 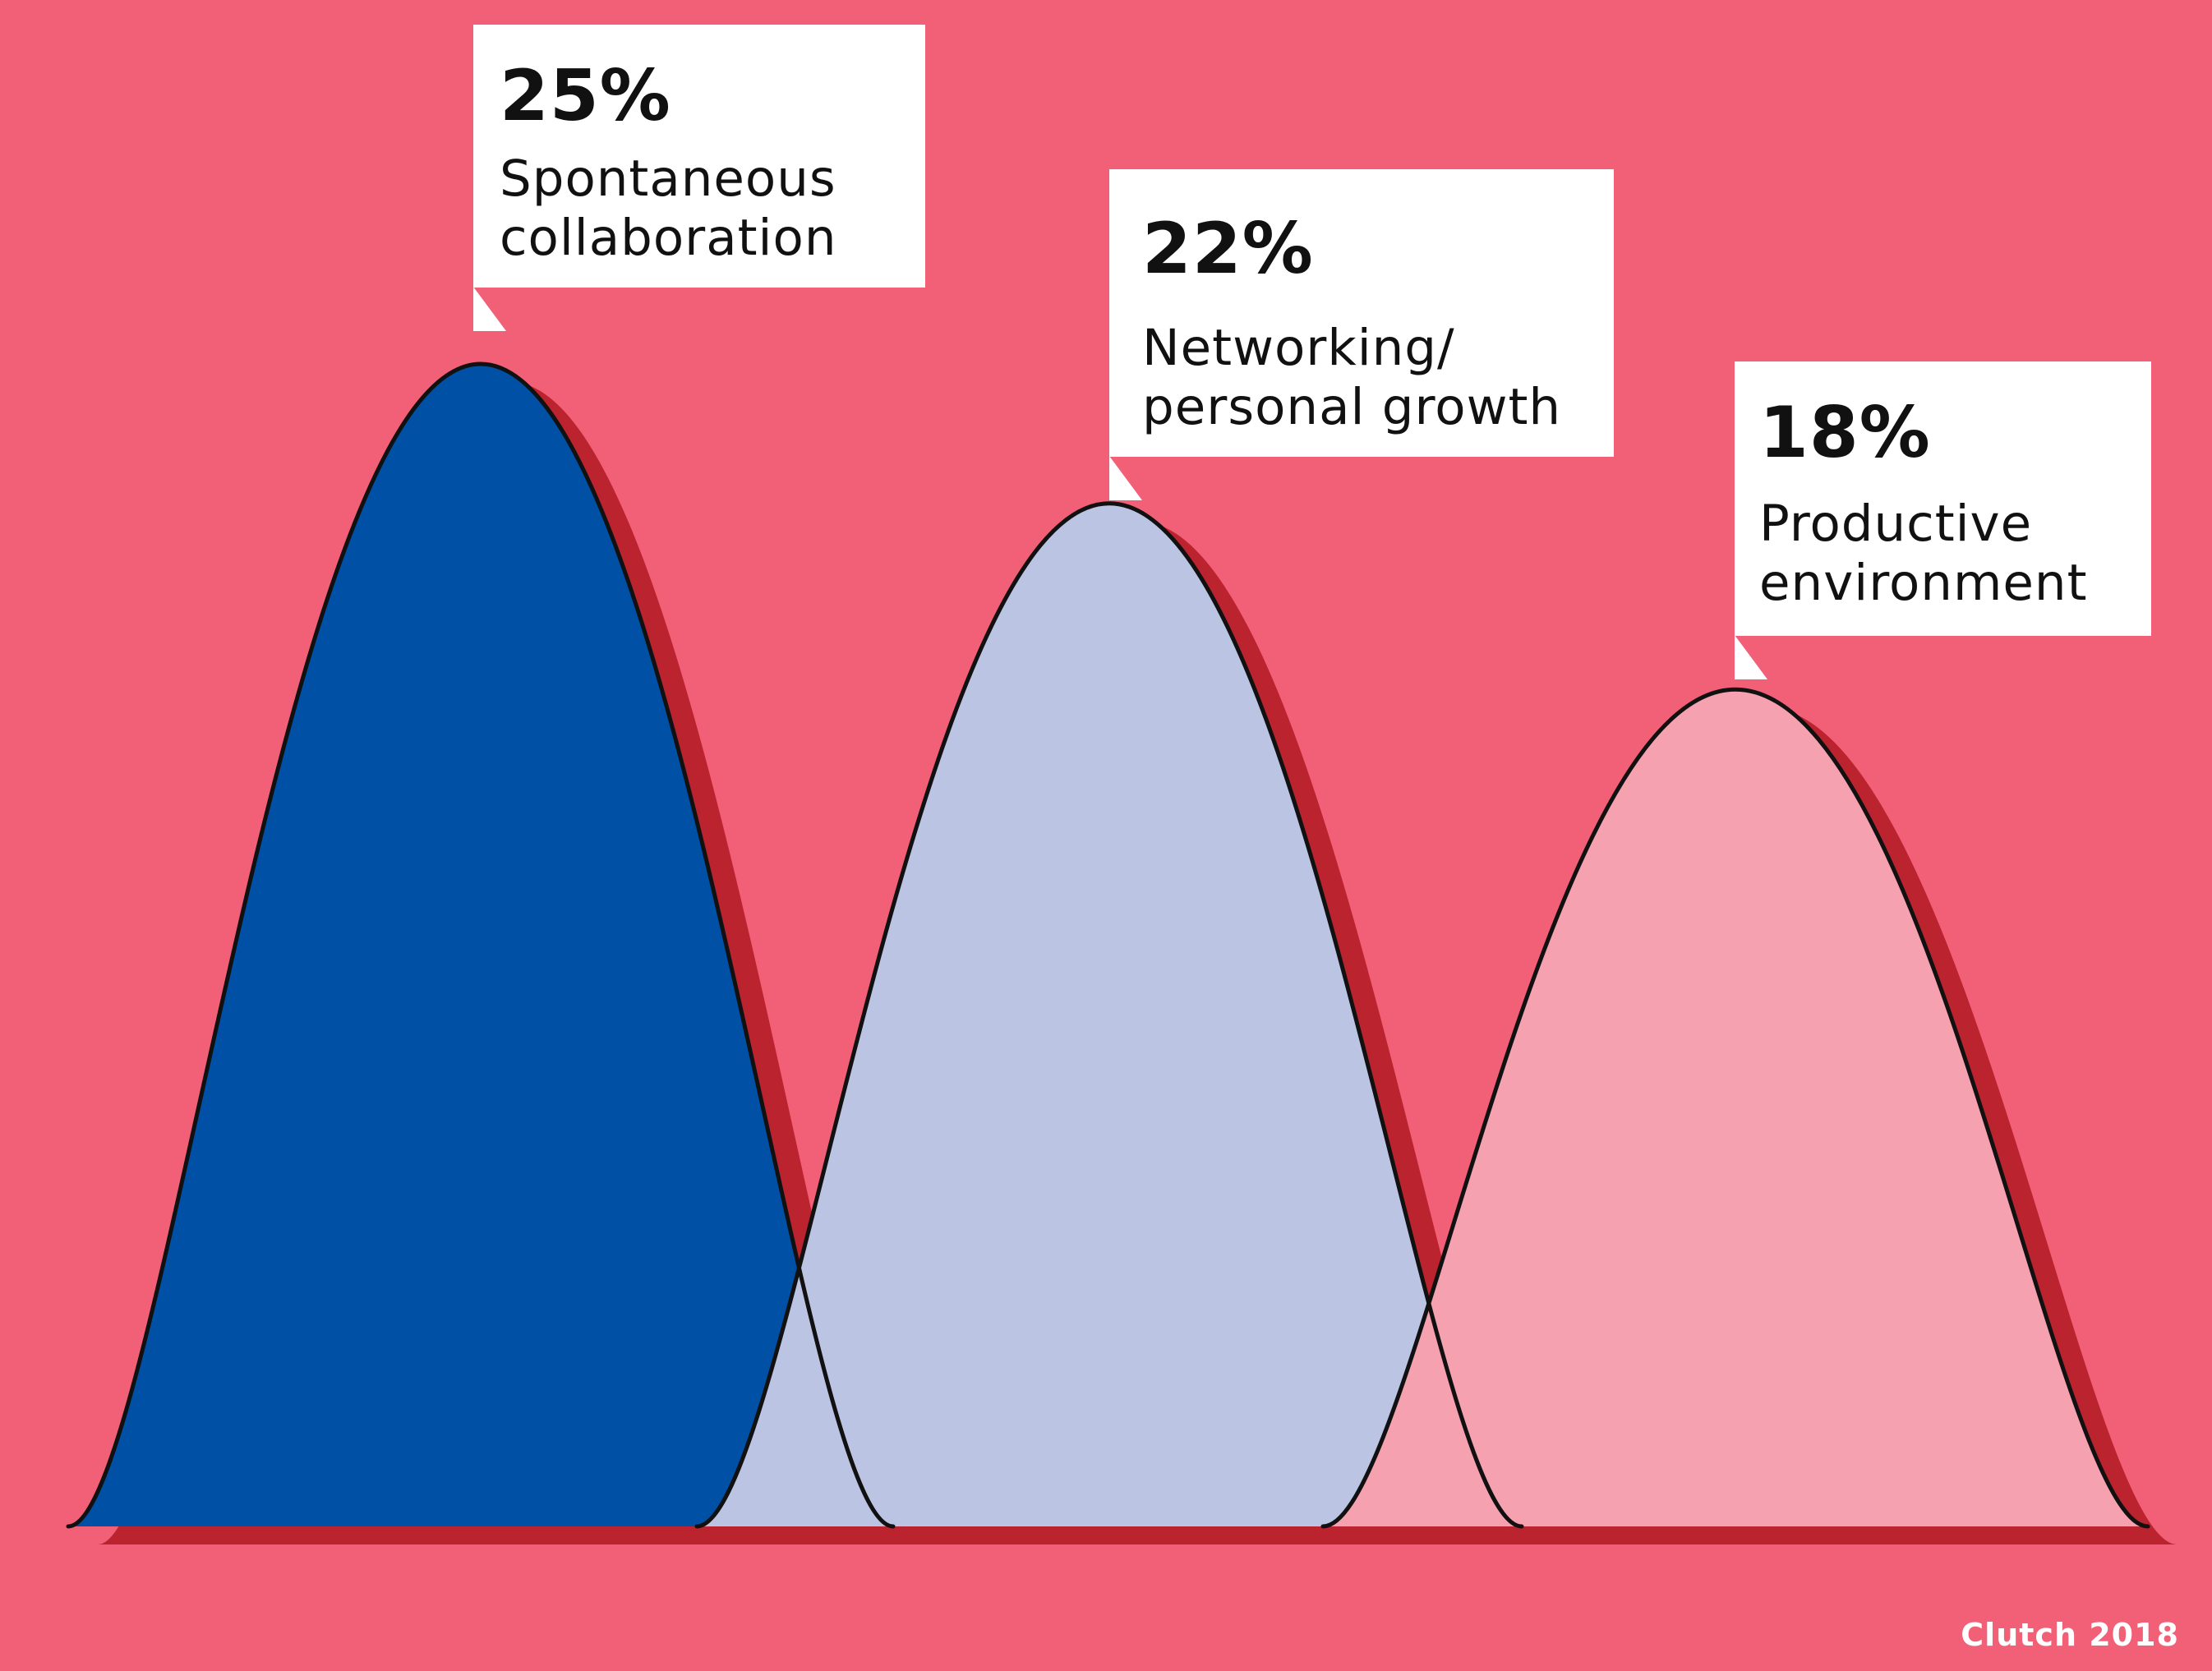 What do you see at coordinates (2070, 1635) in the screenshot?
I see `source-credit: Clutch 2018` at bounding box center [2070, 1635].